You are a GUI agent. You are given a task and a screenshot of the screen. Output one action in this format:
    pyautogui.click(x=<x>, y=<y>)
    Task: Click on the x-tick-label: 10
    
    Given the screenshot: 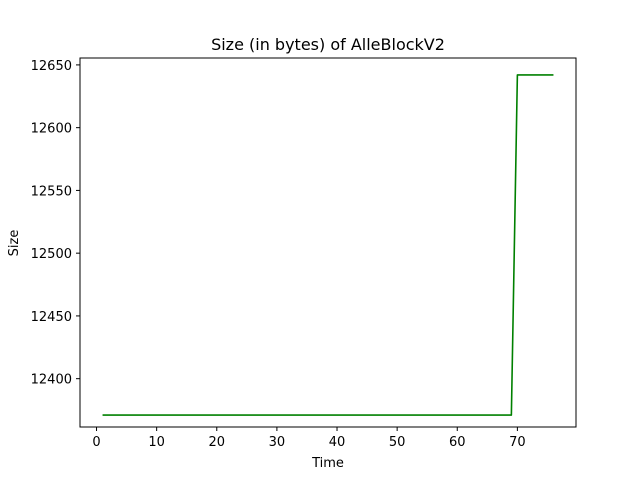 What is the action you would take?
    pyautogui.click(x=156, y=442)
    